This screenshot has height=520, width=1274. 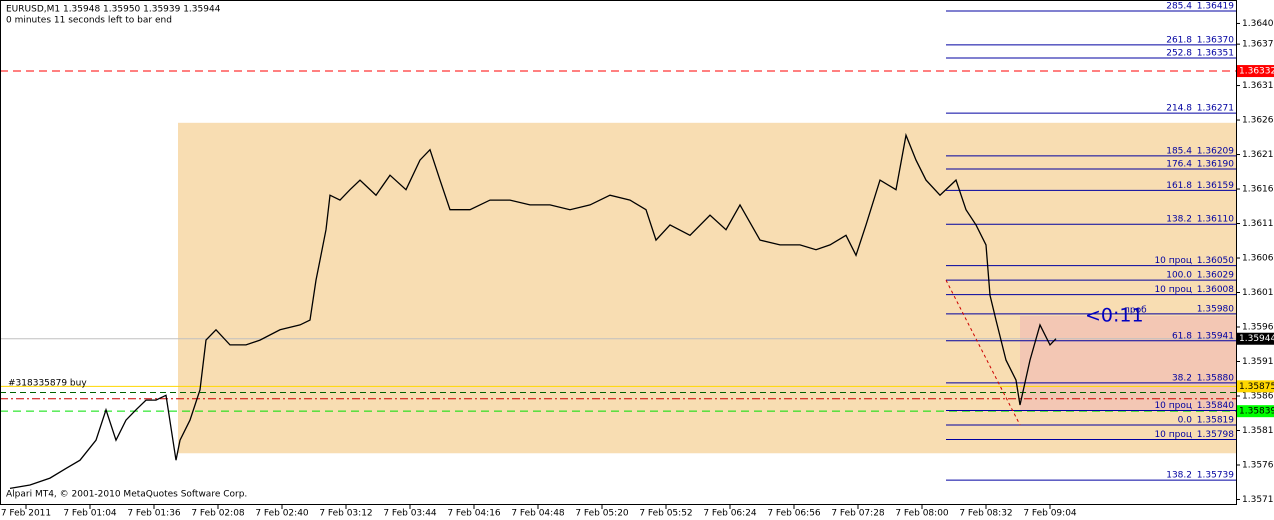 I want to click on fib-price: 1.35941, so click(x=1215, y=336).